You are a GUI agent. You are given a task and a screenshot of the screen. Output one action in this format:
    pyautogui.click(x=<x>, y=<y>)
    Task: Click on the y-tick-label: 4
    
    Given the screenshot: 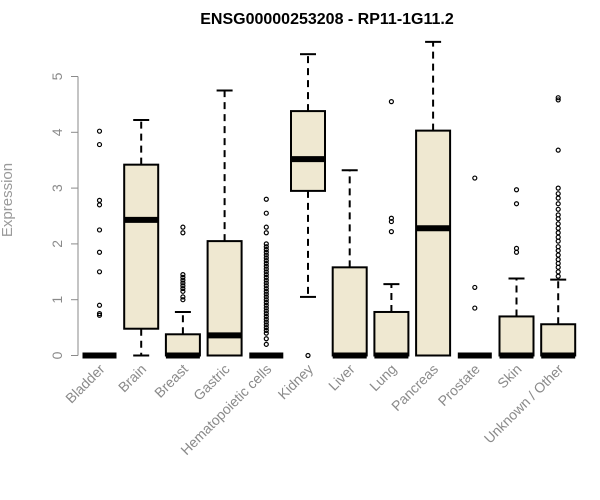 What is the action you would take?
    pyautogui.click(x=57, y=132)
    